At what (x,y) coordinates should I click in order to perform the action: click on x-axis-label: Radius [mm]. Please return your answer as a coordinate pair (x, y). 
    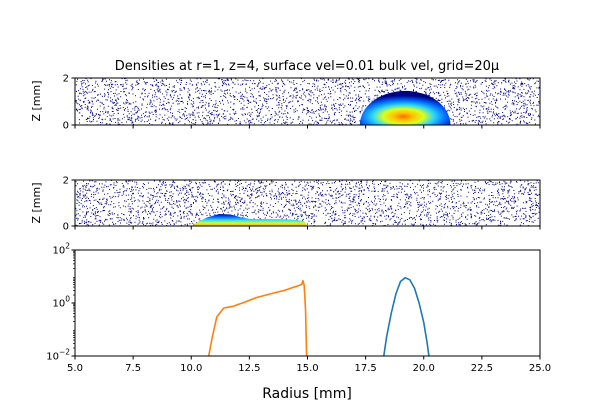
    Looking at the image, I should click on (307, 393).